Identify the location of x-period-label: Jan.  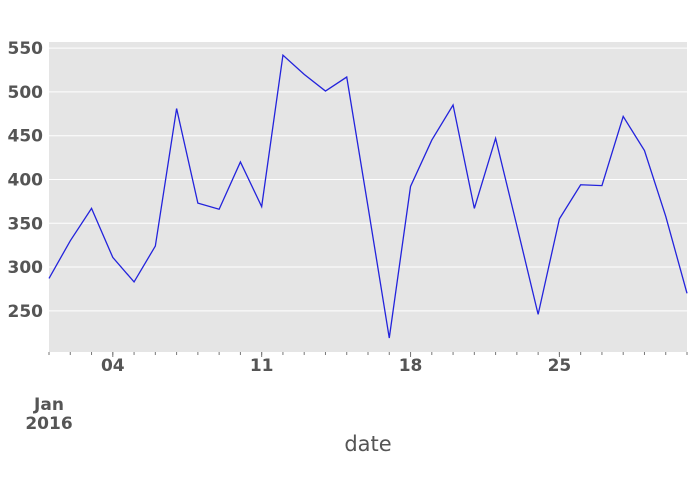
(48, 405).